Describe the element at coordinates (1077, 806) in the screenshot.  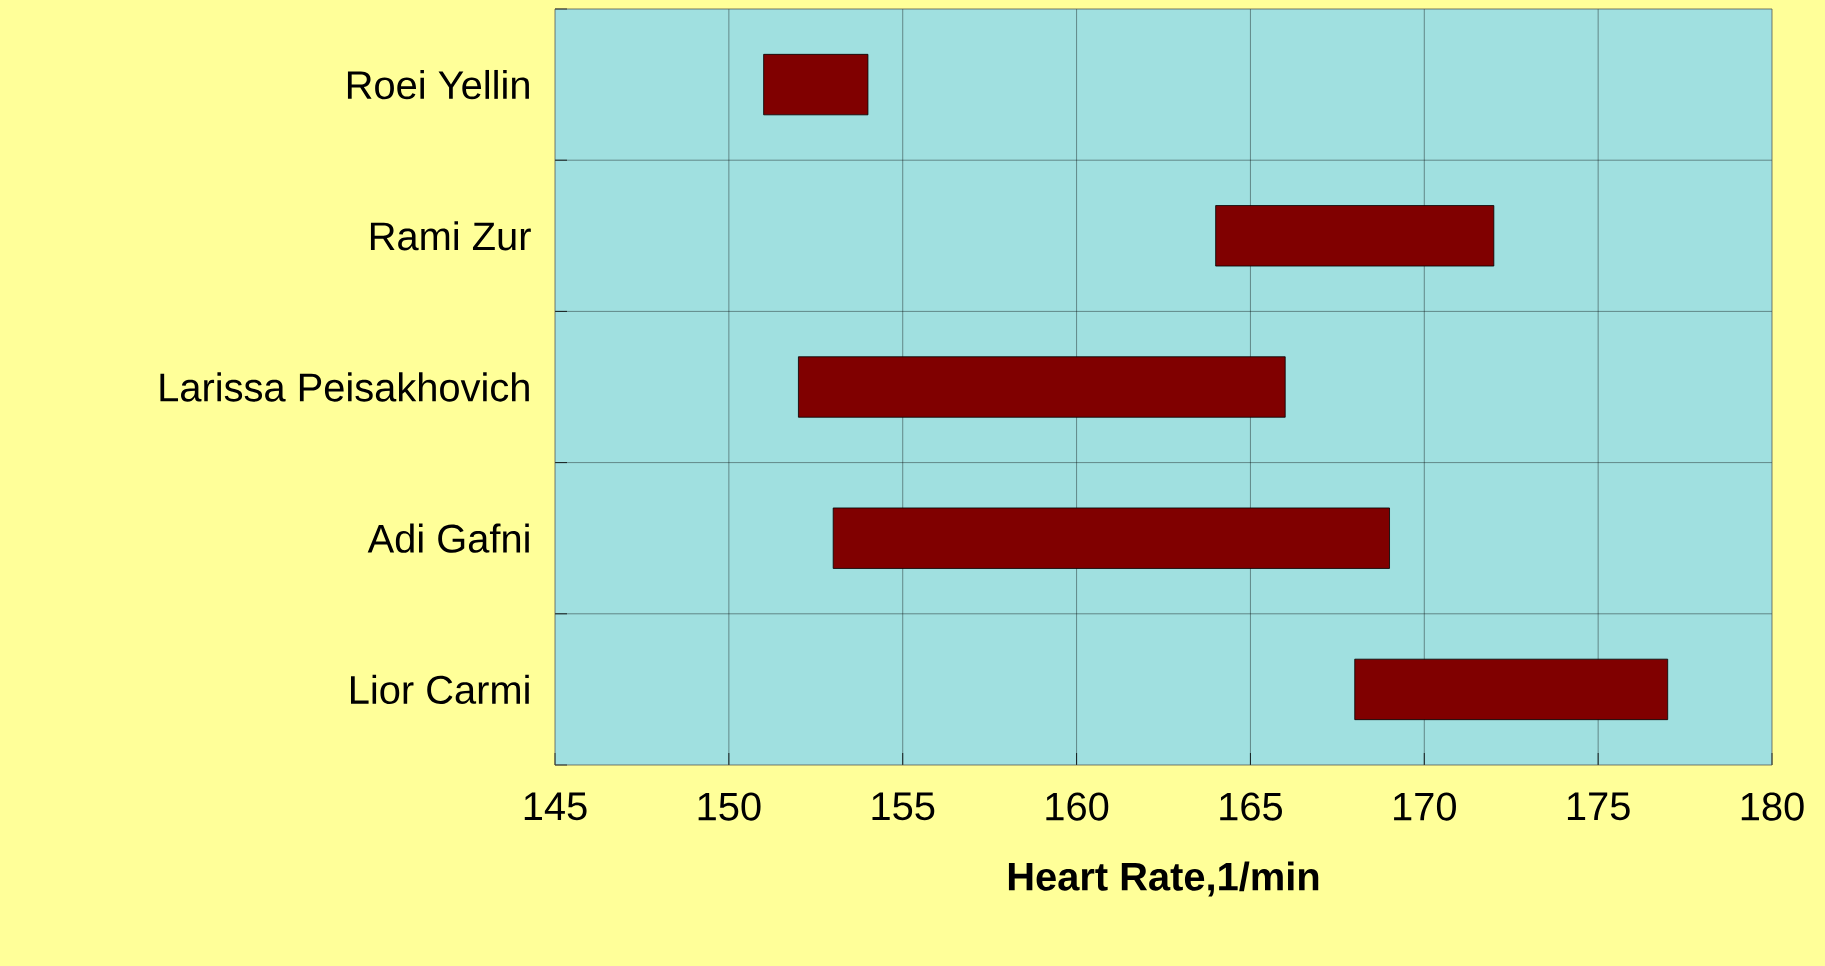
I see `x-tick-label: 160` at that location.